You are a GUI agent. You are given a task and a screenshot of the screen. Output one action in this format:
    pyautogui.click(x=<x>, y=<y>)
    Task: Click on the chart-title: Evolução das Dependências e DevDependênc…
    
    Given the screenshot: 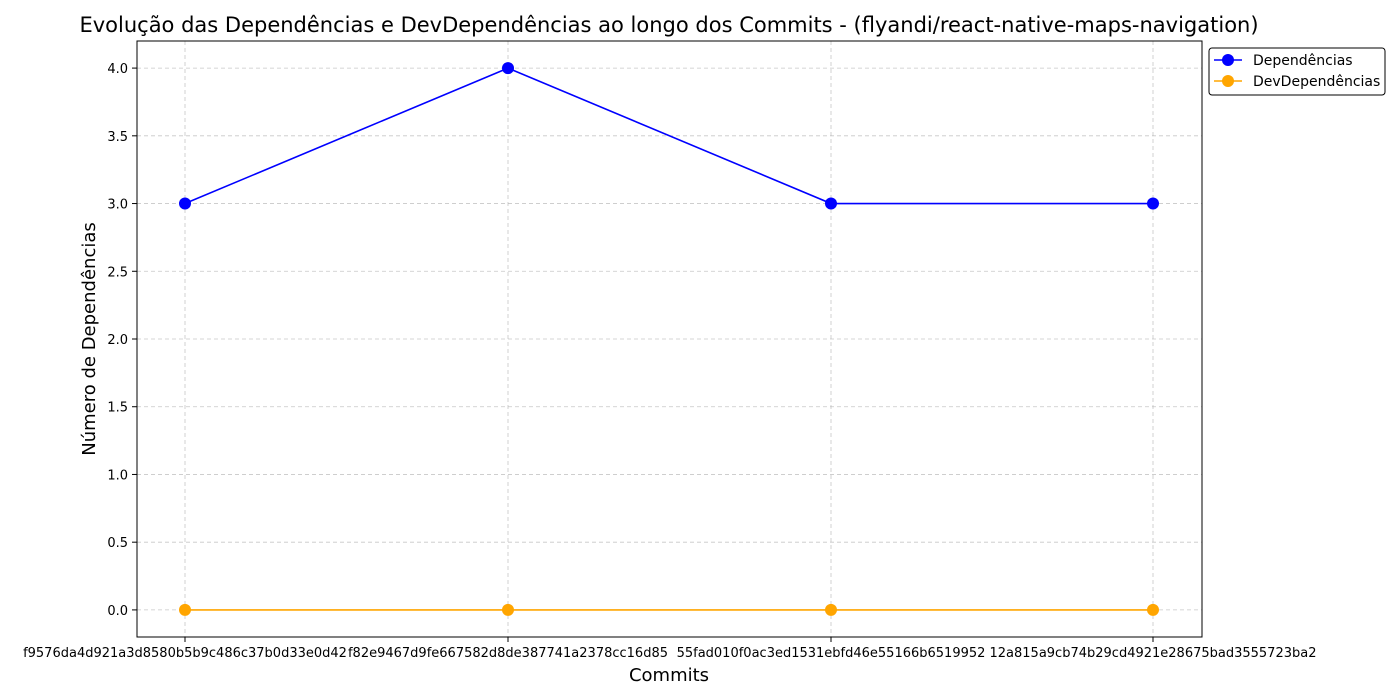 What is the action you would take?
    pyautogui.click(x=668, y=25)
    